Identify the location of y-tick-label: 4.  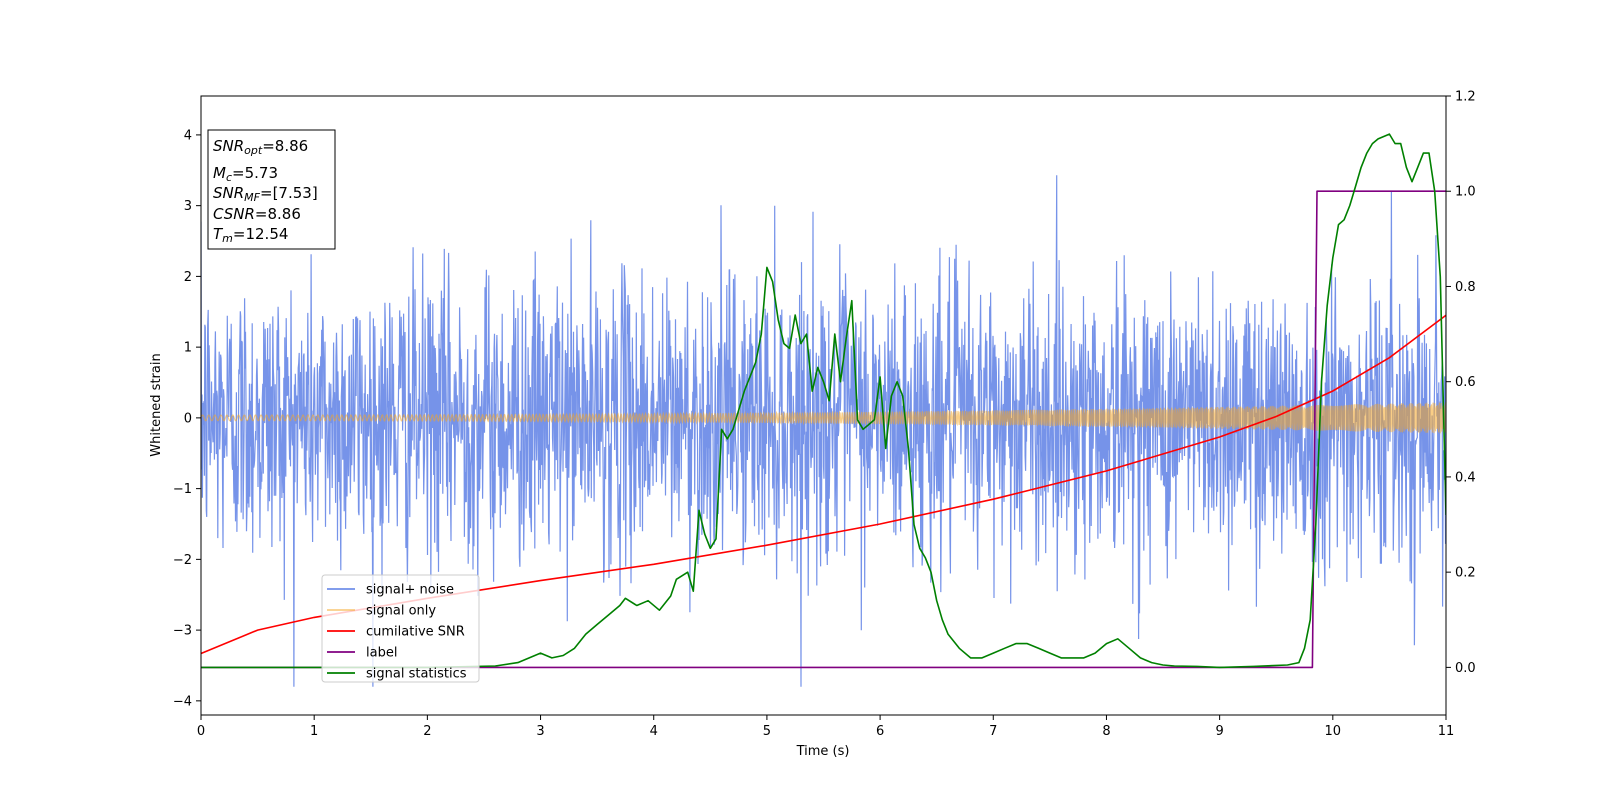
(188, 135).